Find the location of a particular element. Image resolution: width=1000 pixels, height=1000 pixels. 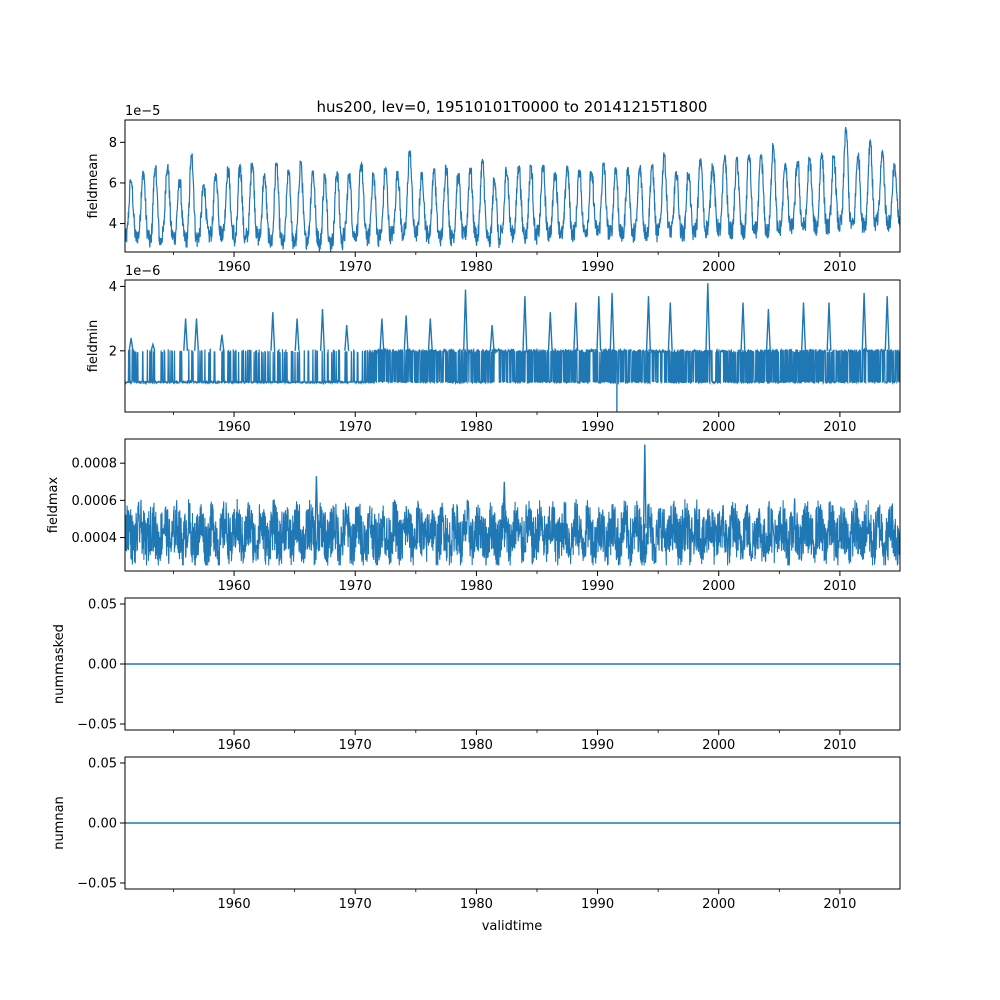

y-tick-label: 6 is located at coordinates (113, 183).